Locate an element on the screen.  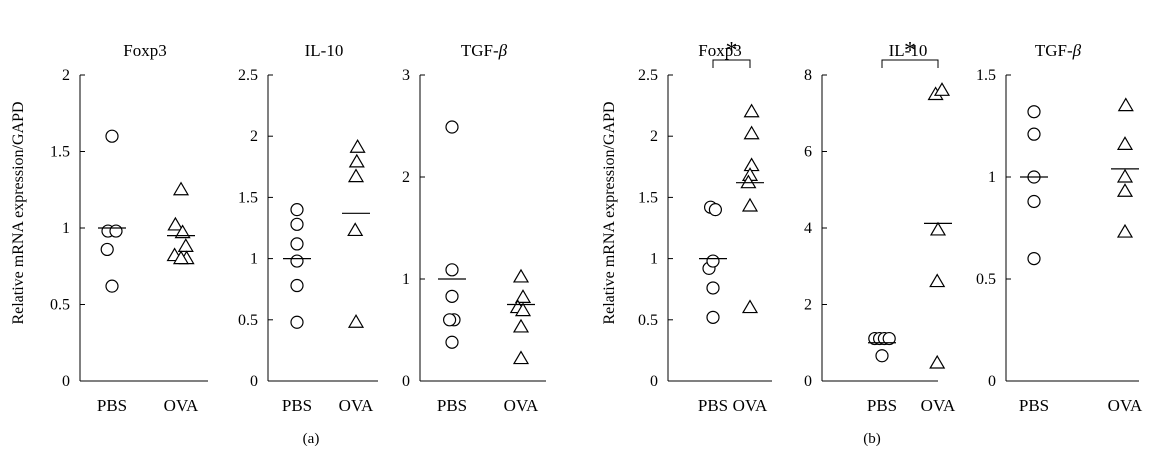
y-tick-label: 8 is located at coordinates (808, 75).